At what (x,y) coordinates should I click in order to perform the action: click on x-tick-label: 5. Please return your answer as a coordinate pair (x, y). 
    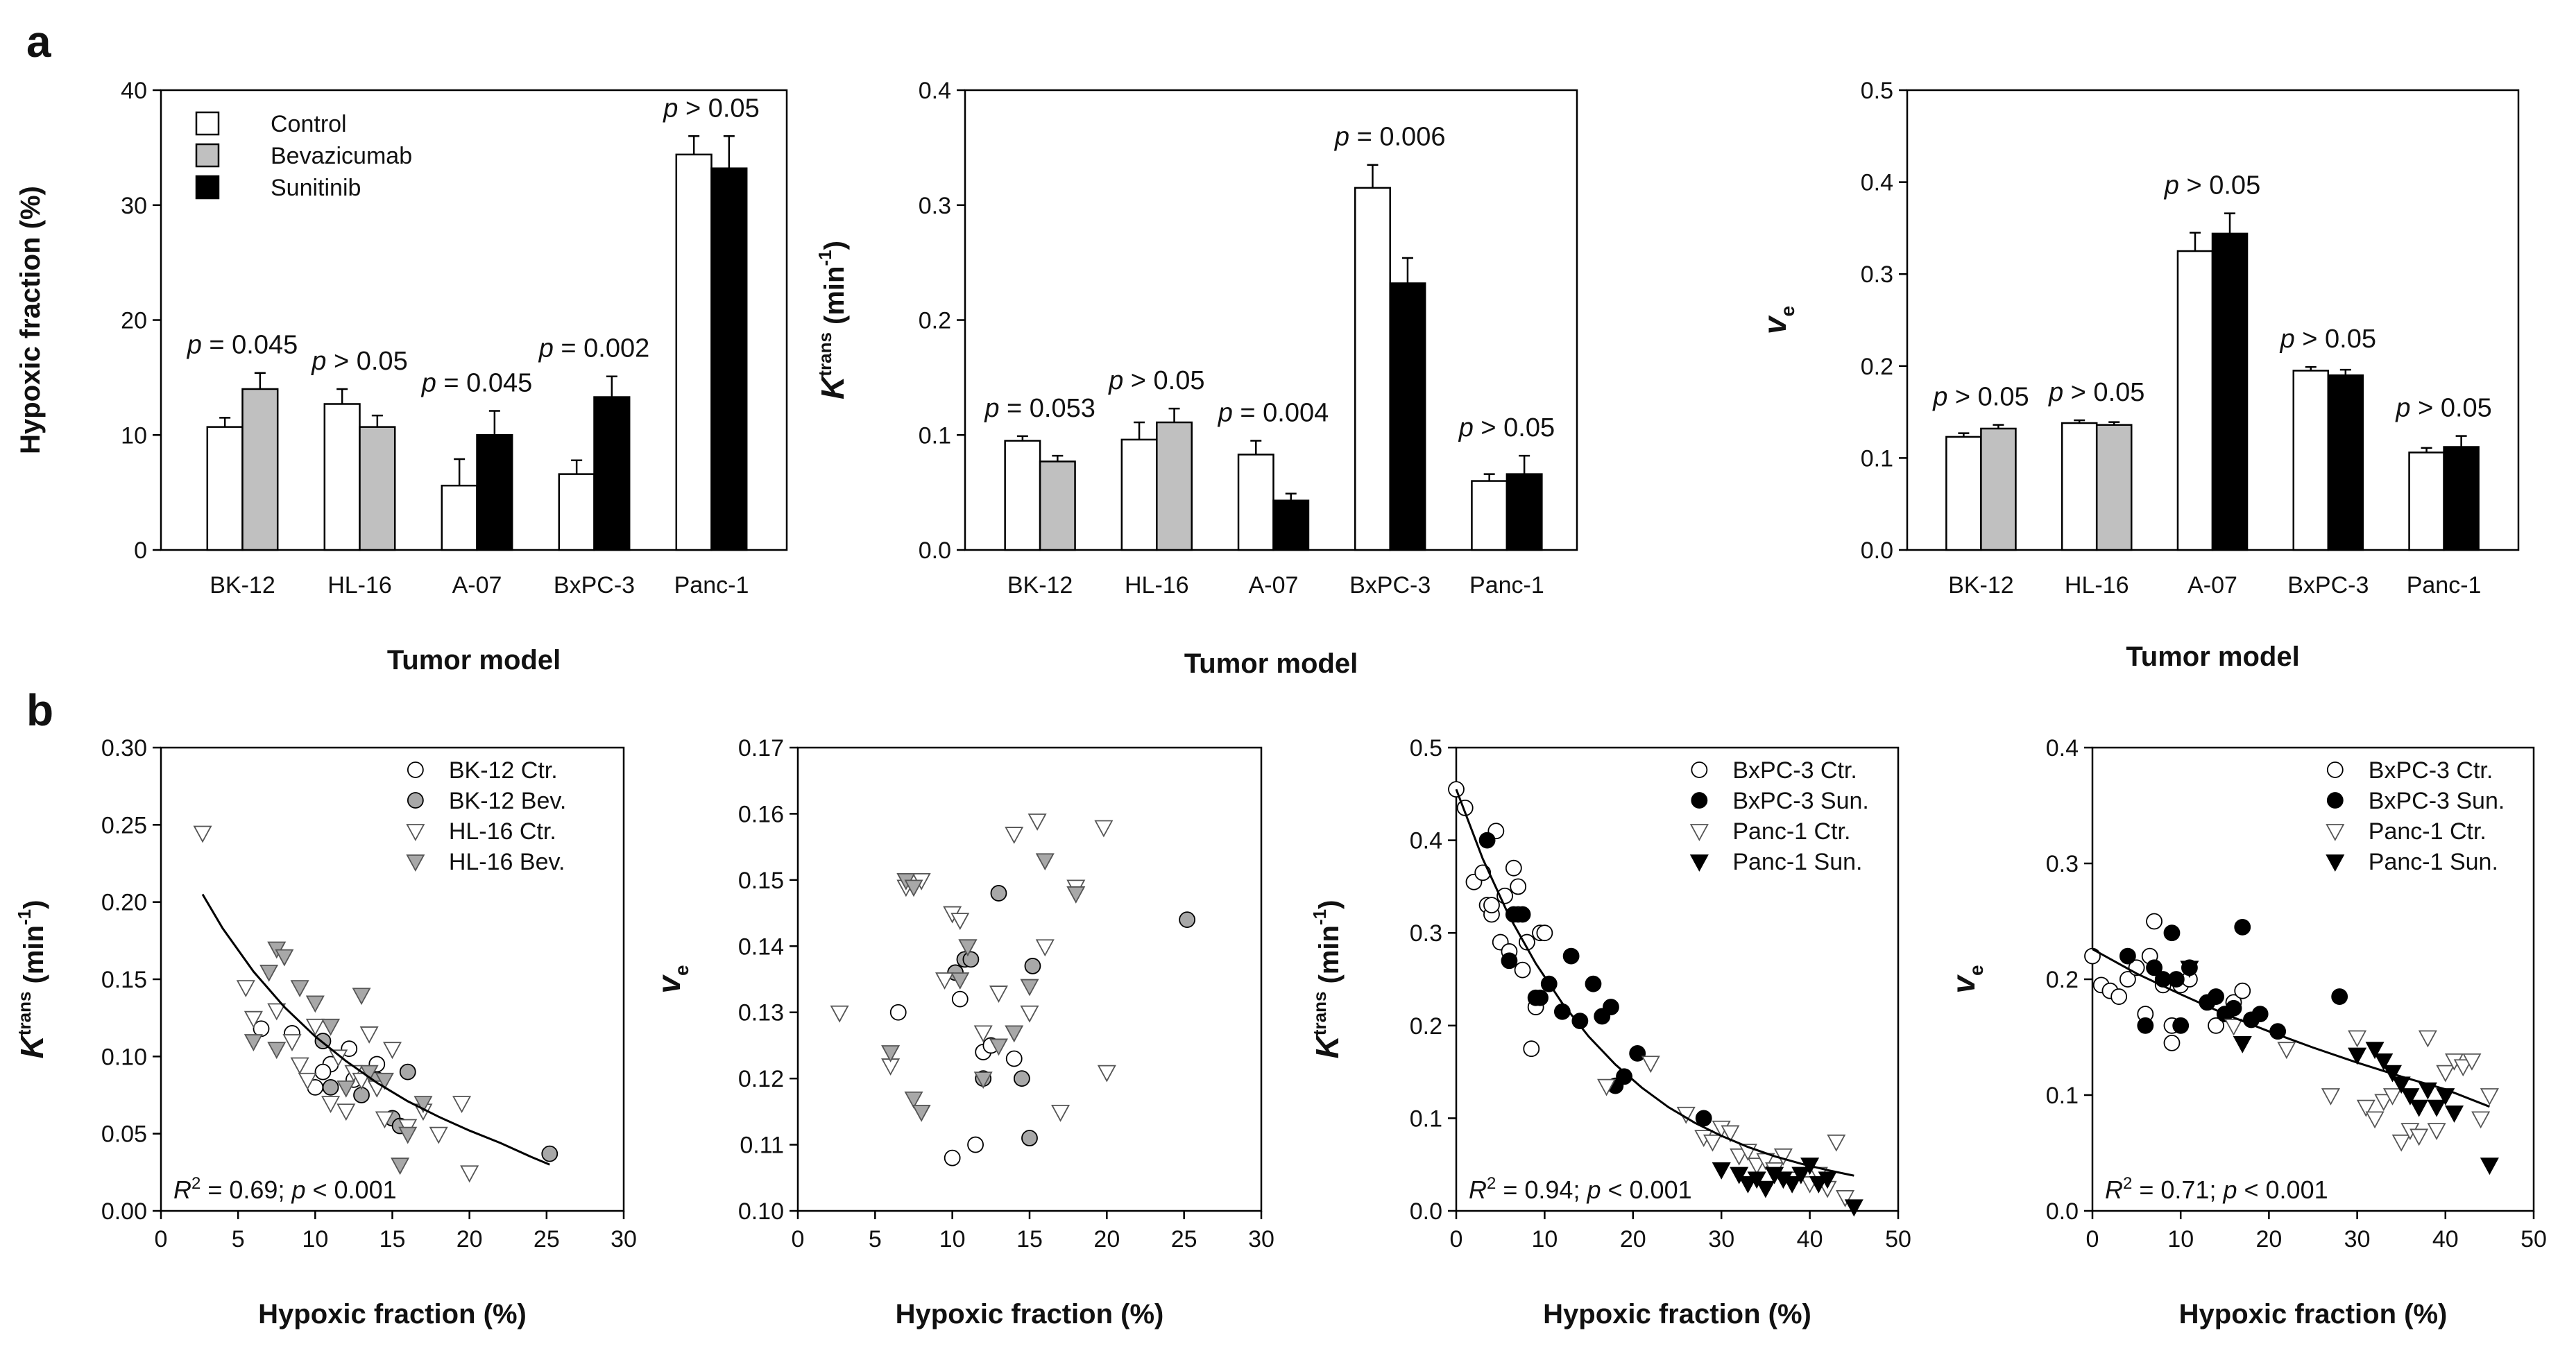
    Looking at the image, I should click on (238, 1239).